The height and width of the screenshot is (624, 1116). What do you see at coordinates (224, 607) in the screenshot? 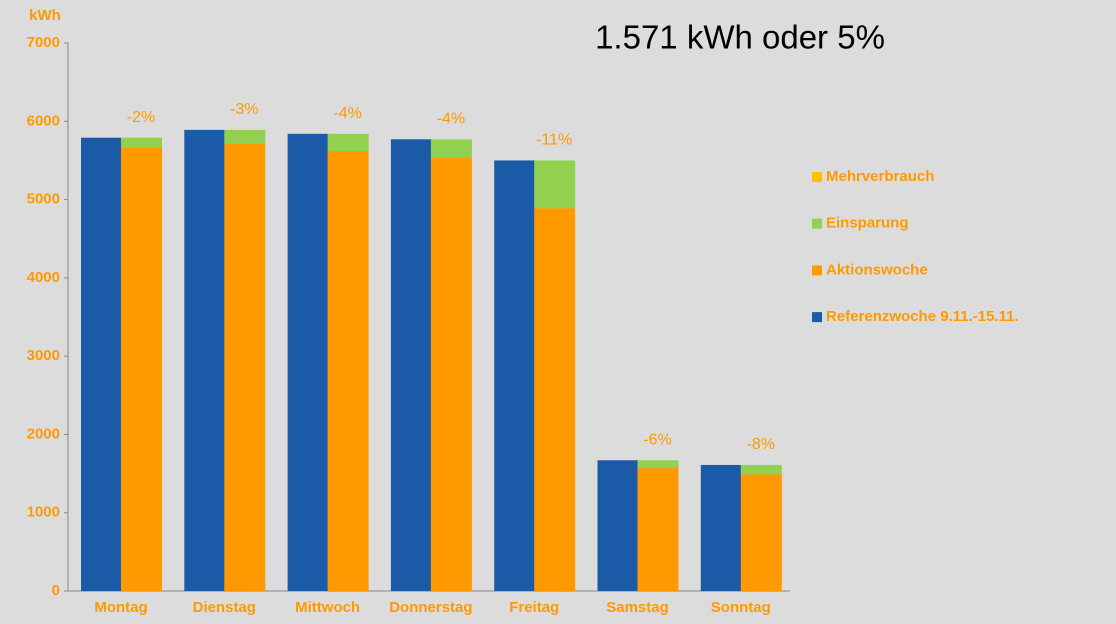
I see `x-tick-label: Dienstag` at bounding box center [224, 607].